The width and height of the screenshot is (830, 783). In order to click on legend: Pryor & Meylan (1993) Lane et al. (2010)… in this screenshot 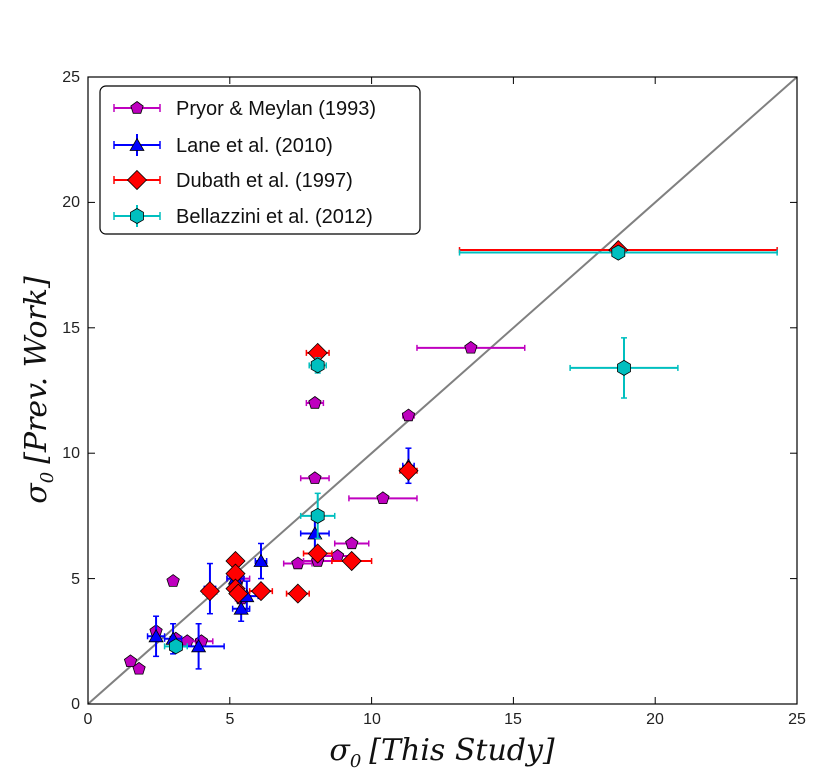, I will do `click(260, 160)`.